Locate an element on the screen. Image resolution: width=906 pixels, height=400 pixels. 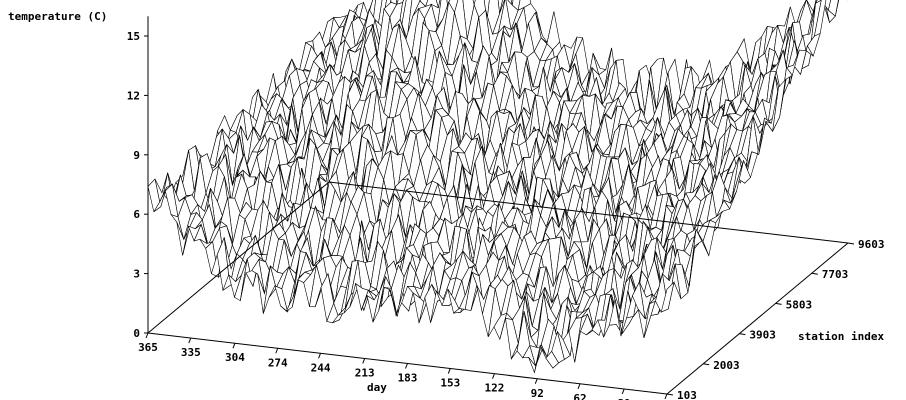
day-tick-label: 213 is located at coordinates (365, 372).